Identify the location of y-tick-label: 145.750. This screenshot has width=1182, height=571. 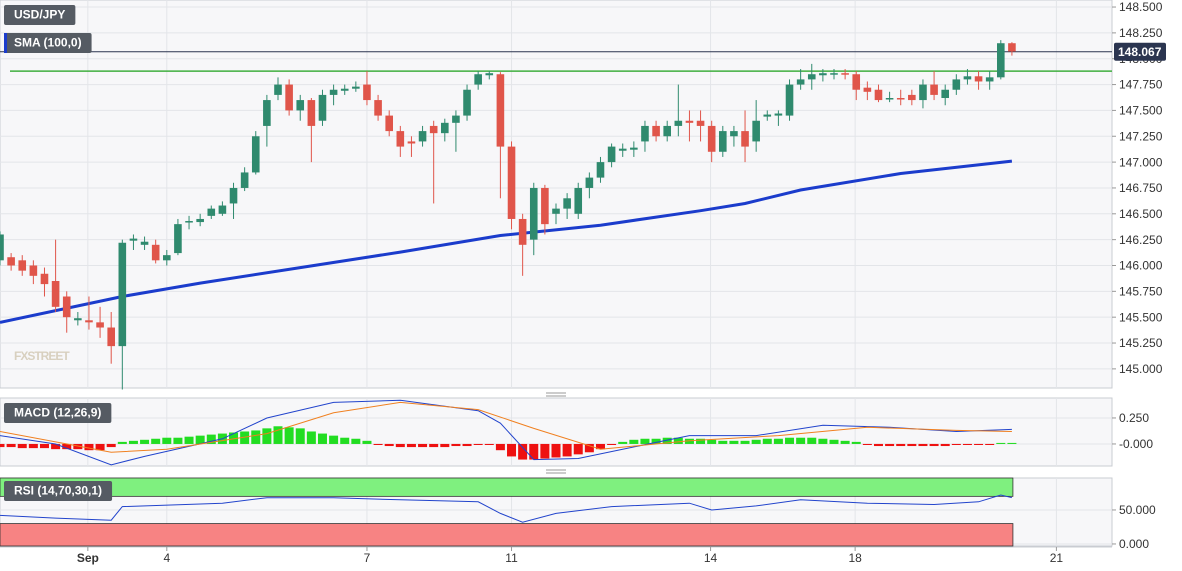
(1141, 292).